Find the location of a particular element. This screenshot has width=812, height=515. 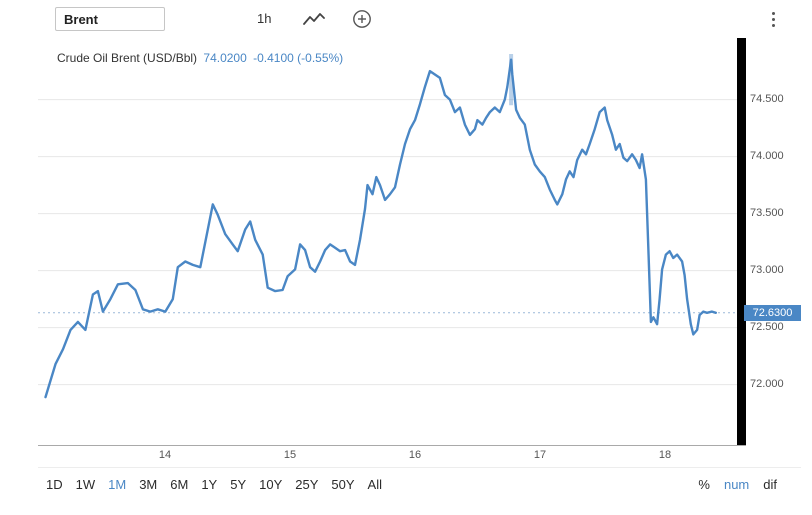

time-tick-label: 14 is located at coordinates (165, 455).